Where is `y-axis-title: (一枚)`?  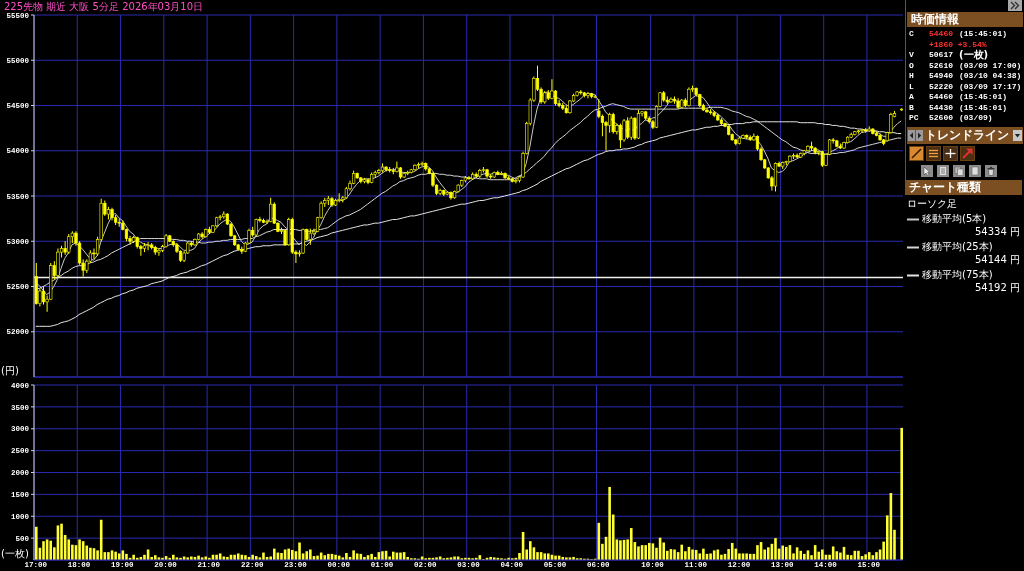 y-axis-title: (一枚) is located at coordinates (15, 553).